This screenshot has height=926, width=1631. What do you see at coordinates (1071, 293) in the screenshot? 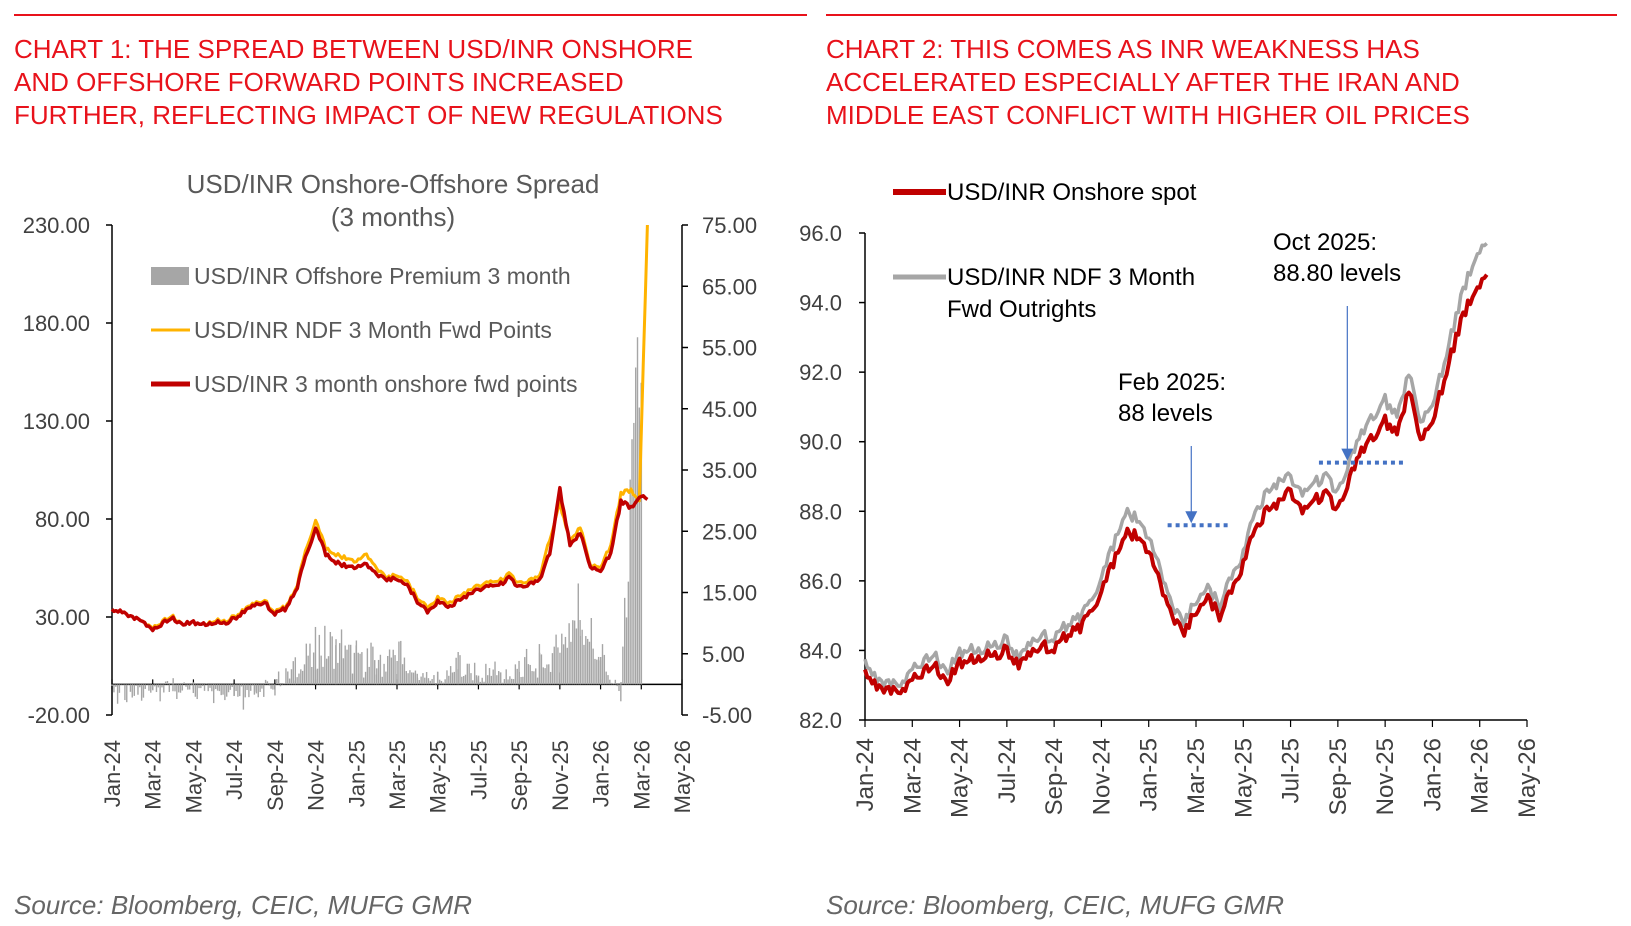
I see `legend-label: USD/INR NDF 3 Month Fwd Outrights` at bounding box center [1071, 293].